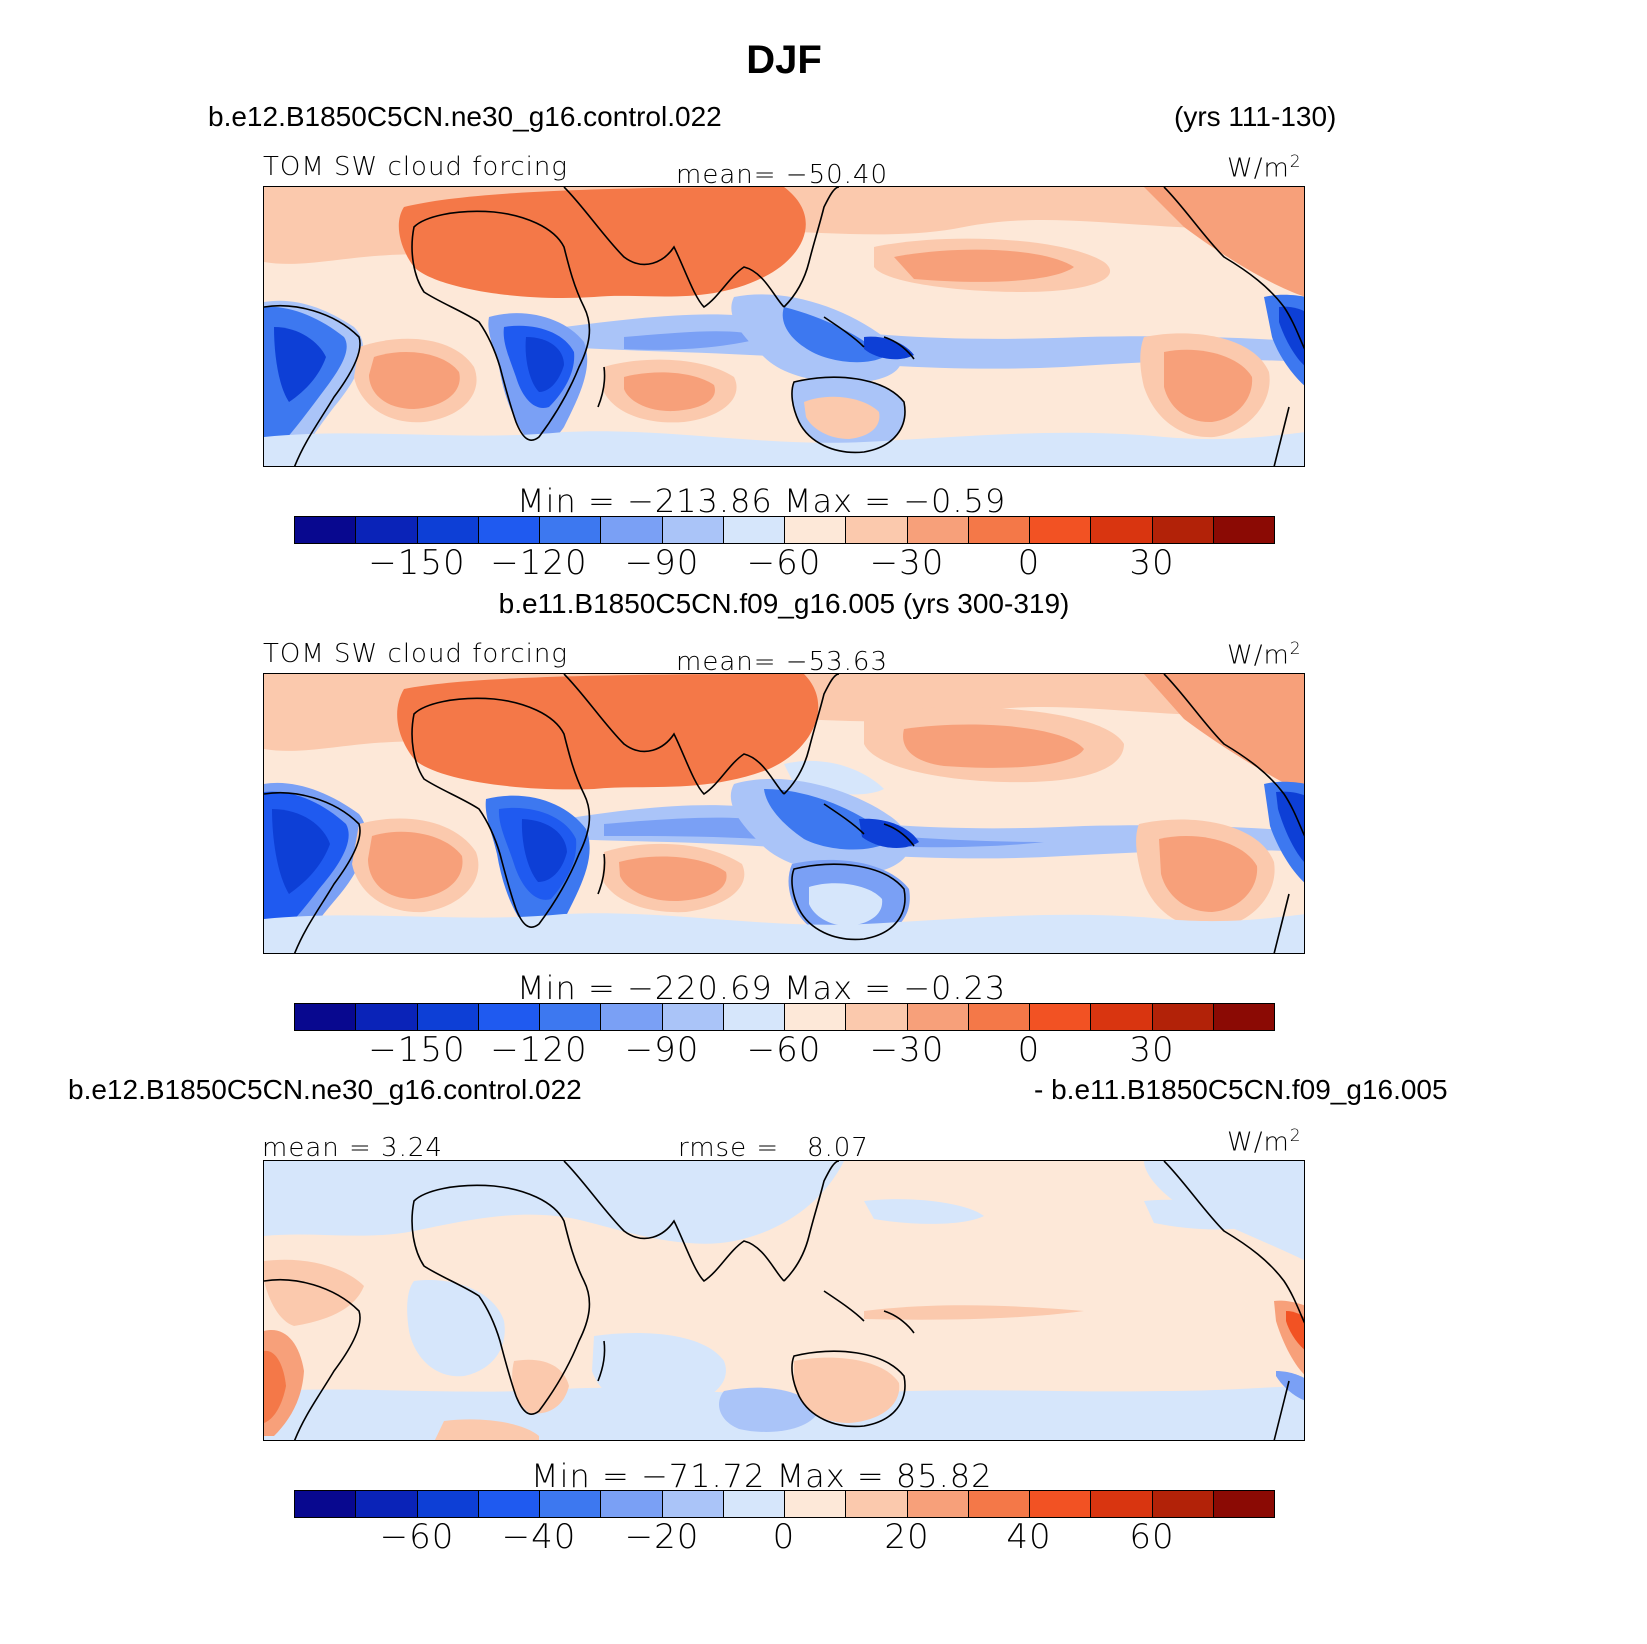  I want to click on panel3-minmax: Min = −71.72 Max = 85.82, so click(762, 1476).